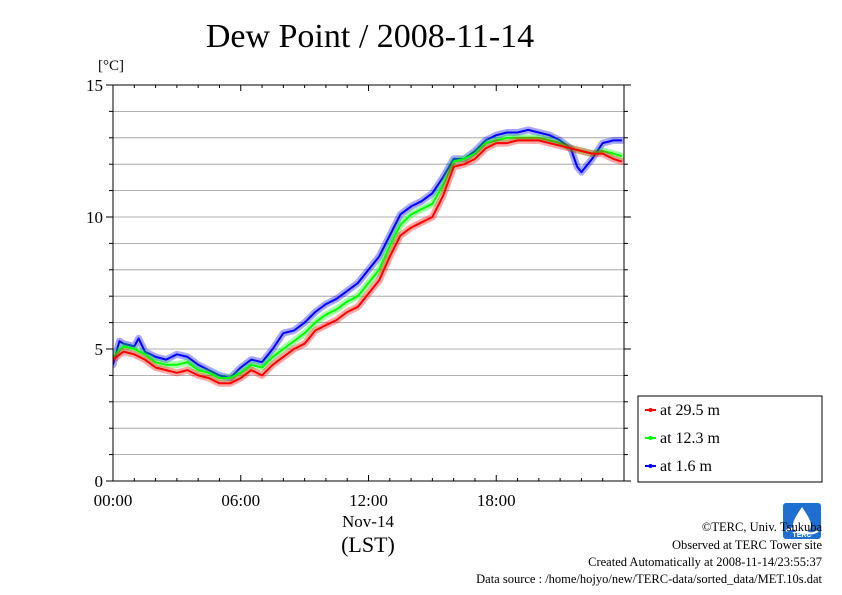  What do you see at coordinates (690, 438) in the screenshot?
I see `legend-label: at 12.3 m` at bounding box center [690, 438].